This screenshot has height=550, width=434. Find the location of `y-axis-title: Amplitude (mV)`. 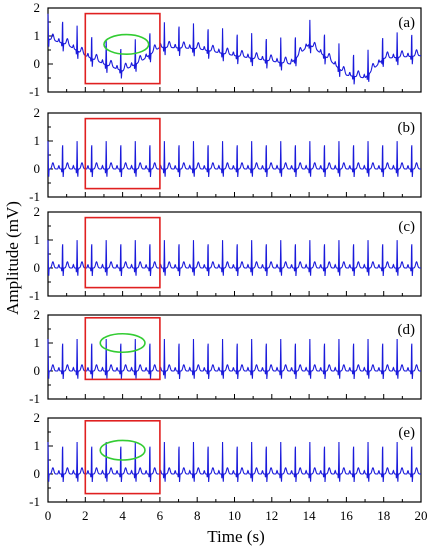

y-axis-title: Amplitude (mV) is located at coordinates (12, 258).